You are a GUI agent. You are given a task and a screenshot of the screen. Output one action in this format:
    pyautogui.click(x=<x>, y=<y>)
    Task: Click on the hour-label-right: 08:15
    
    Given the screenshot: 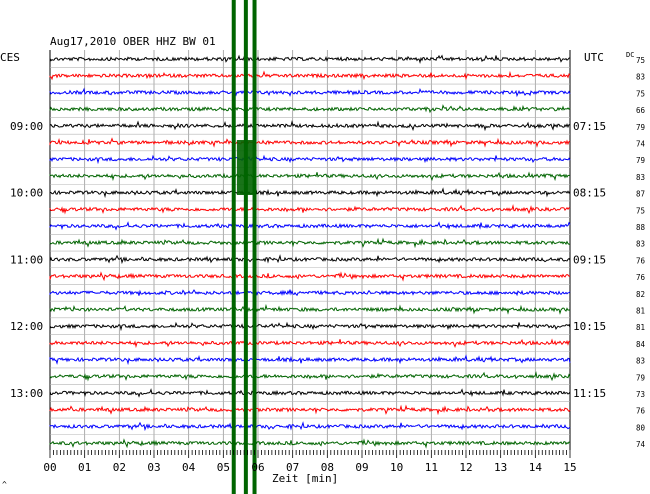 What is the action you would take?
    pyautogui.click(x=589, y=193)
    